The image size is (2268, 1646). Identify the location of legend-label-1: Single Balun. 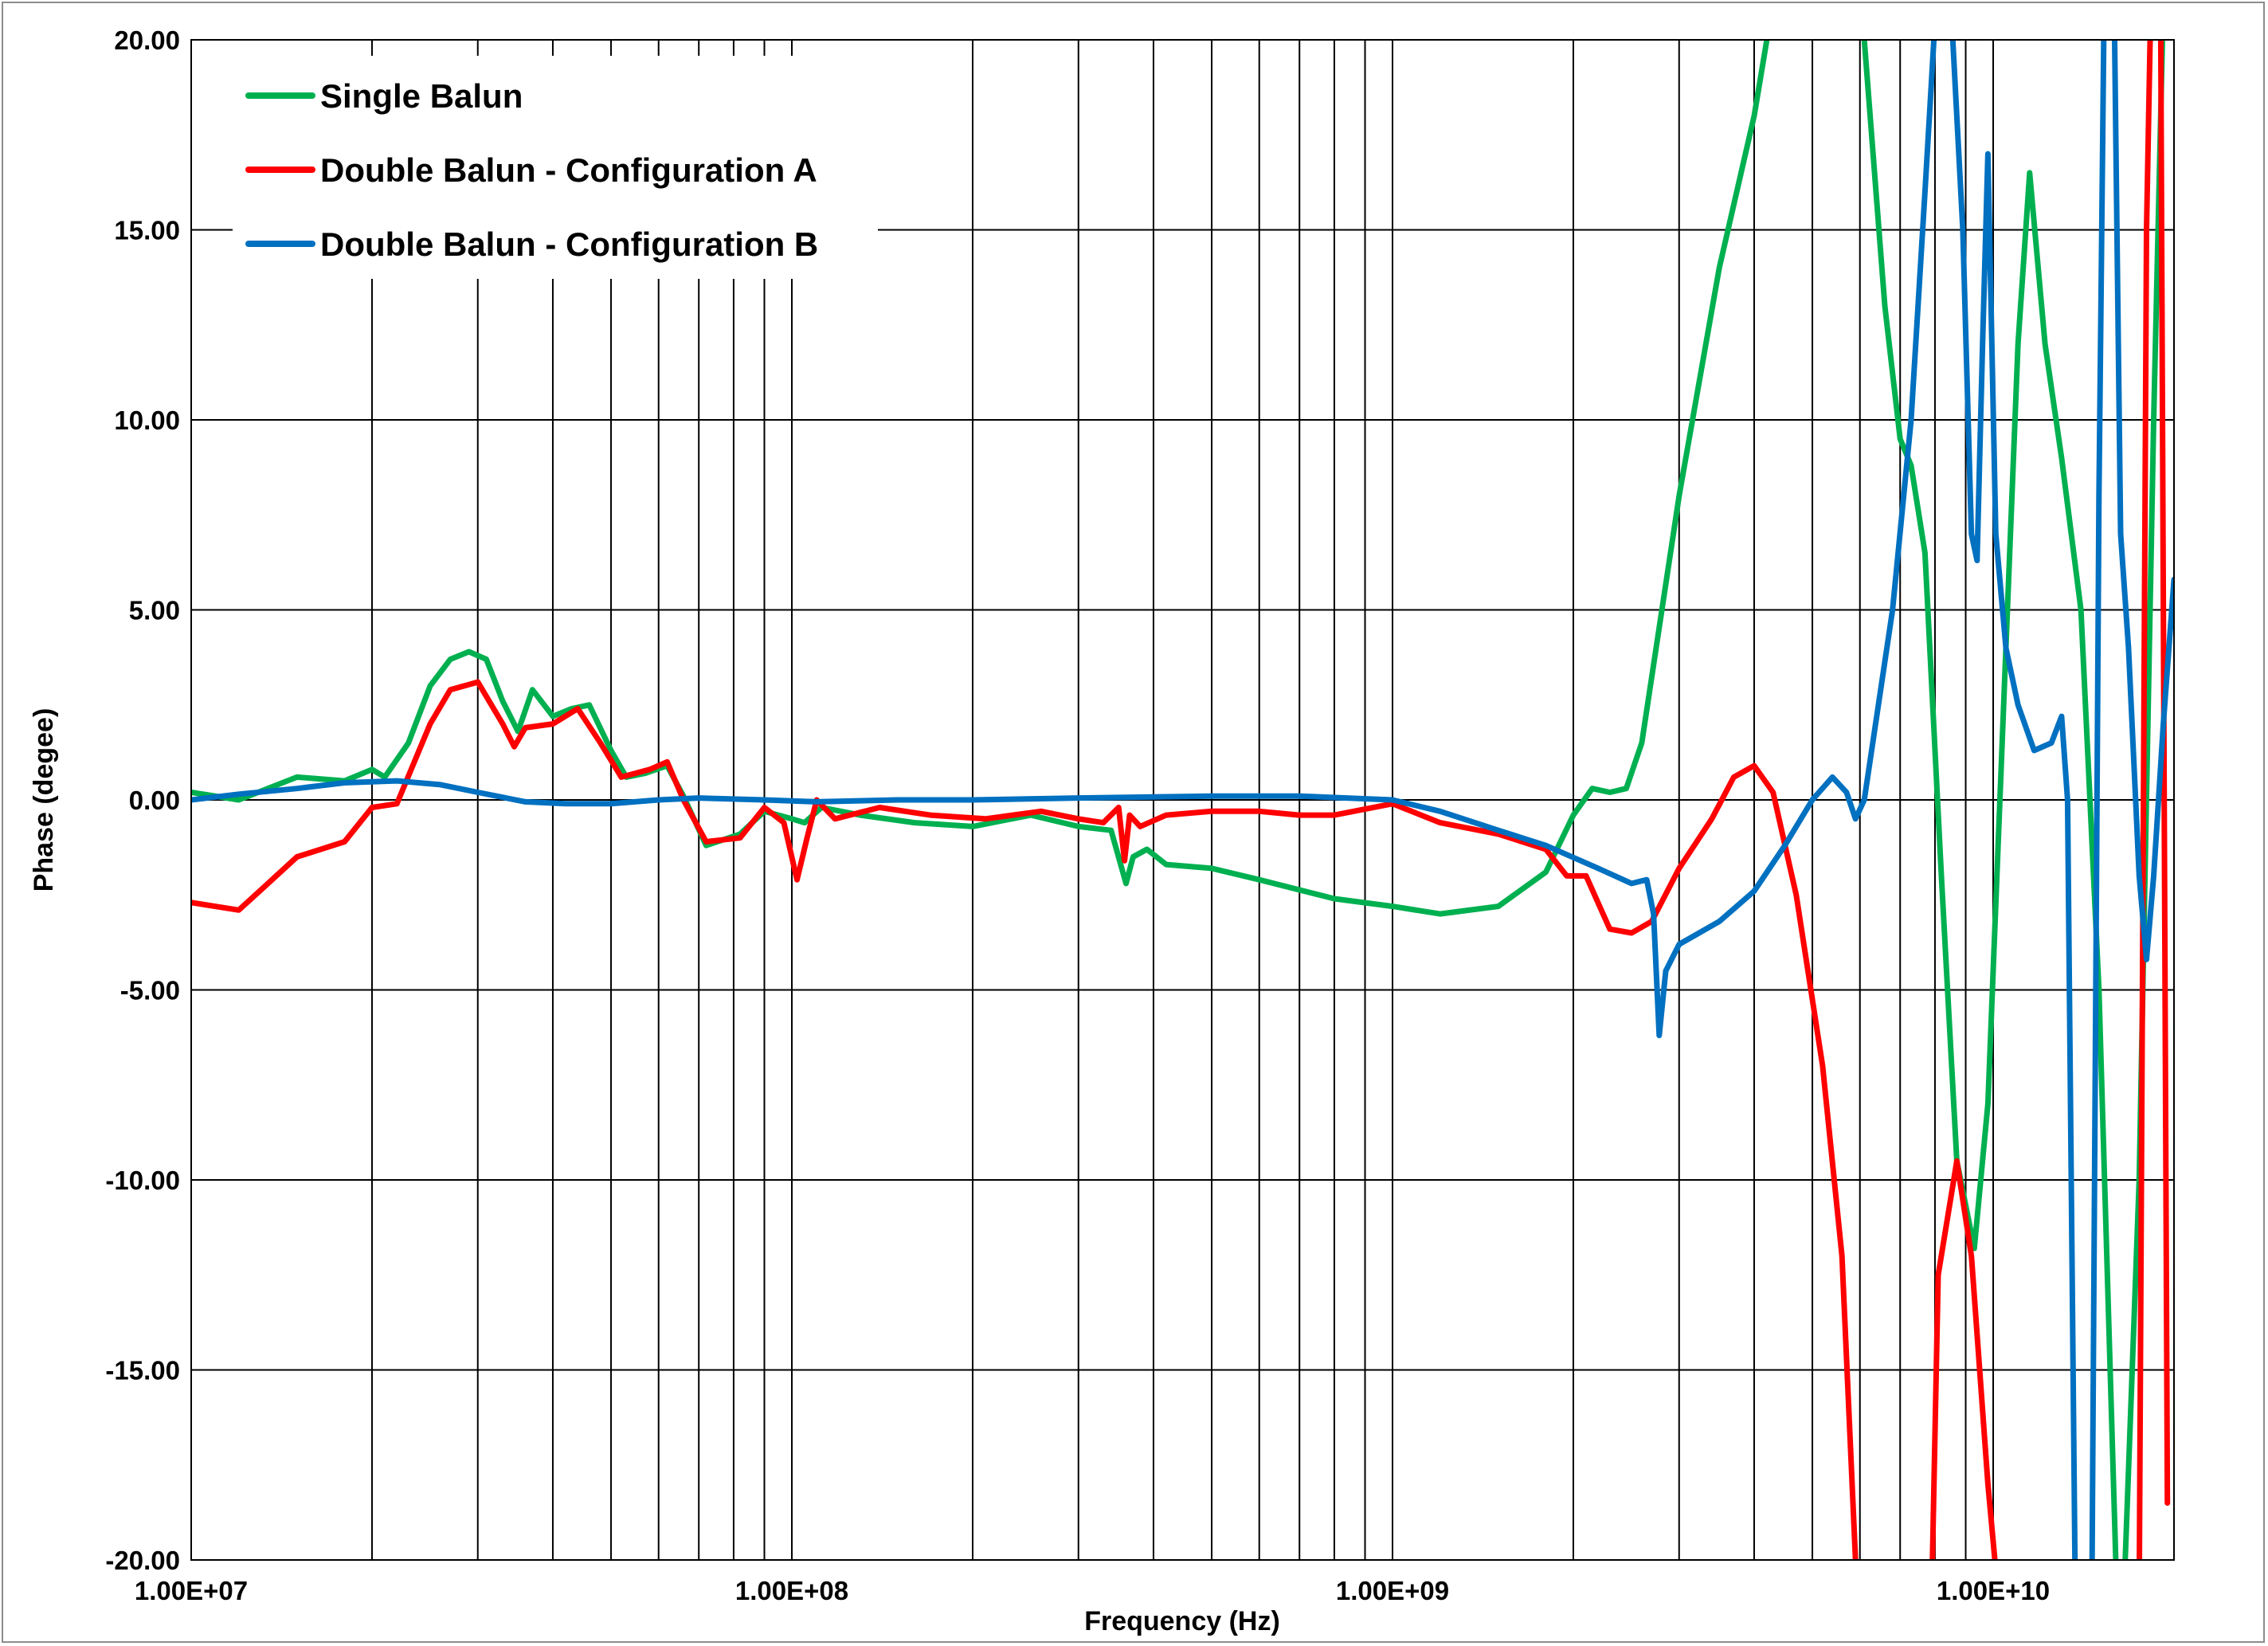
(422, 96).